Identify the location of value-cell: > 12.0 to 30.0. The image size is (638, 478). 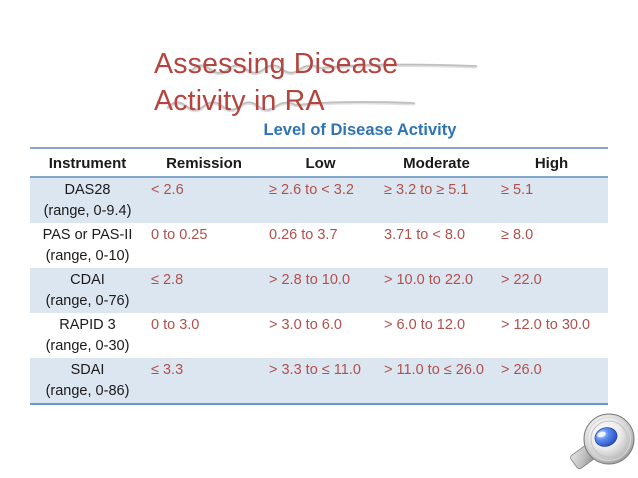
(546, 325).